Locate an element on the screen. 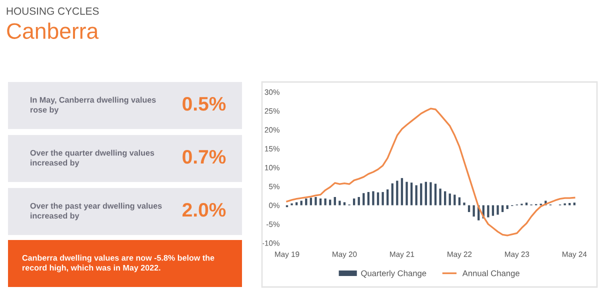  text: 2.0% is located at coordinates (204, 209).